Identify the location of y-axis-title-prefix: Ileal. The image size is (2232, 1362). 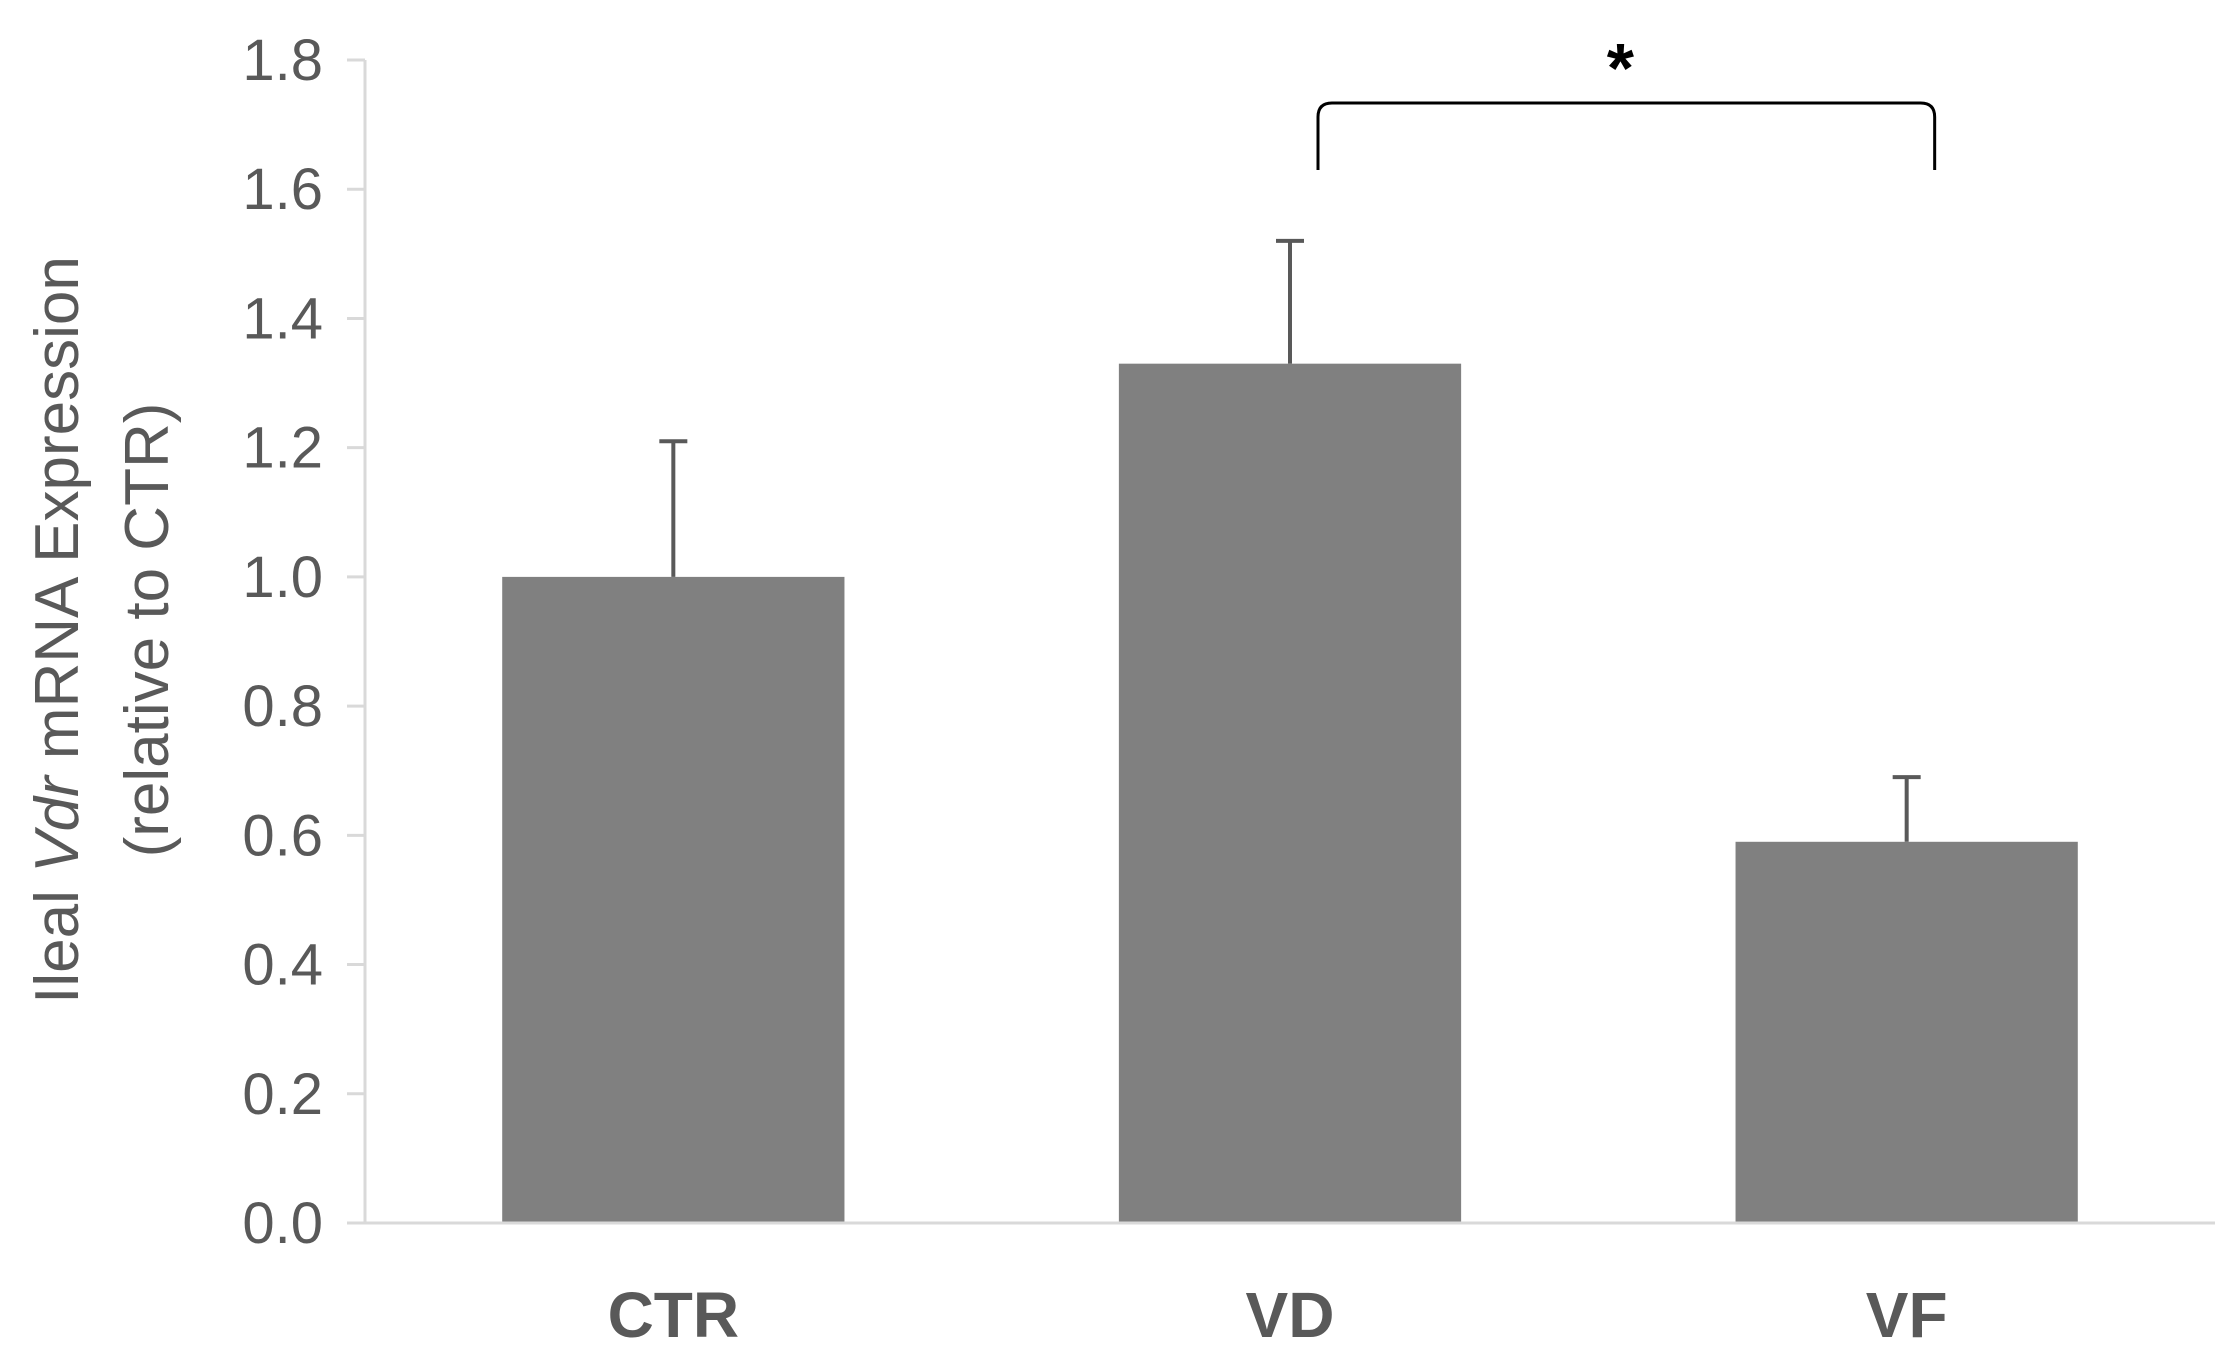
(57, 938).